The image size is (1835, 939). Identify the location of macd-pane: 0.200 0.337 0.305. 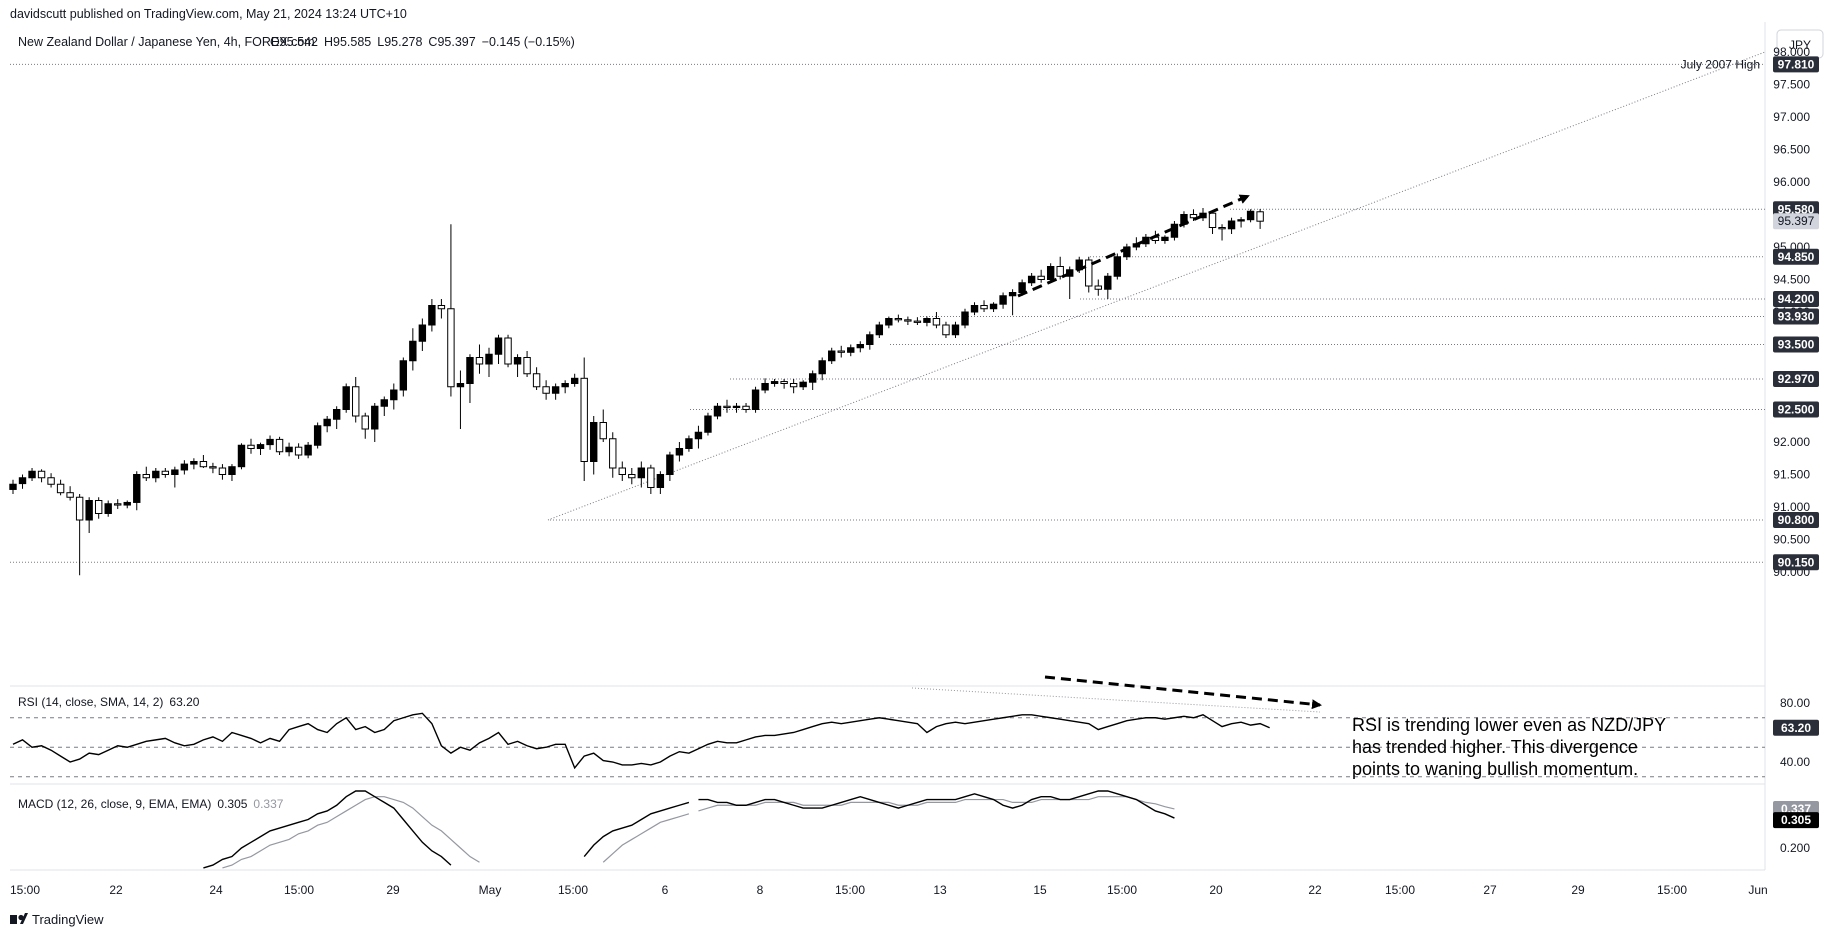
(1011, 829).